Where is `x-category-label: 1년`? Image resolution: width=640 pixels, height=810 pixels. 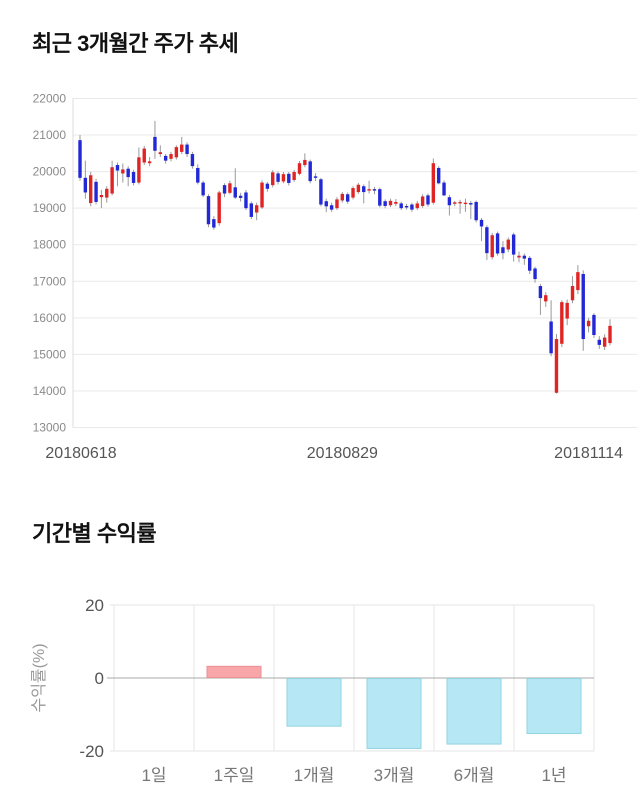
x-category-label: 1년 is located at coordinates (553, 775).